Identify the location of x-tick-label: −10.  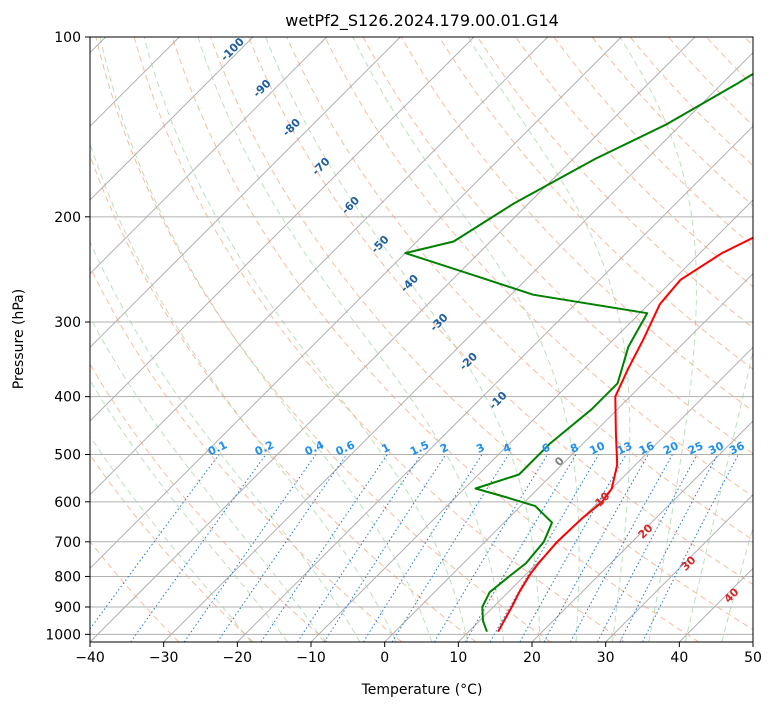
(311, 658).